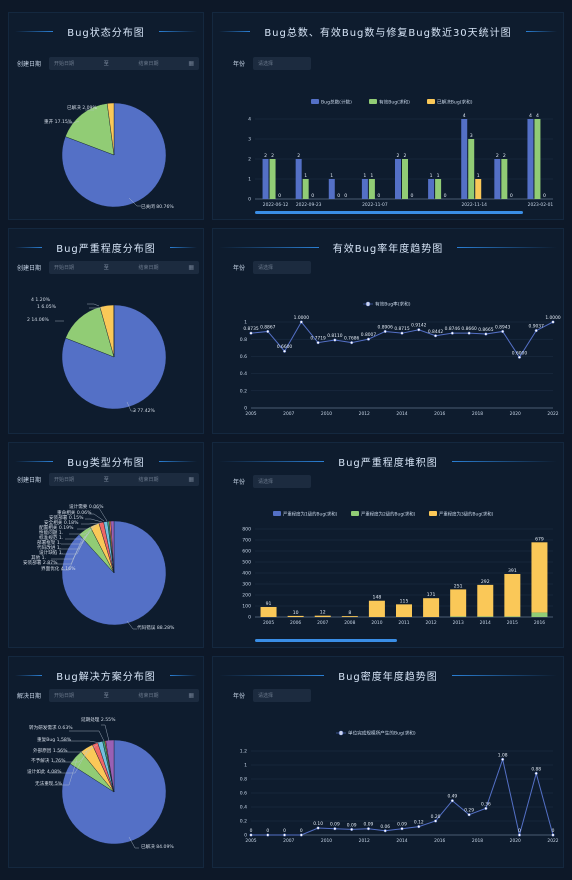  What do you see at coordinates (66, 517) in the screenshot?
I see `pie-label: 安装部署 0.15%` at bounding box center [66, 517].